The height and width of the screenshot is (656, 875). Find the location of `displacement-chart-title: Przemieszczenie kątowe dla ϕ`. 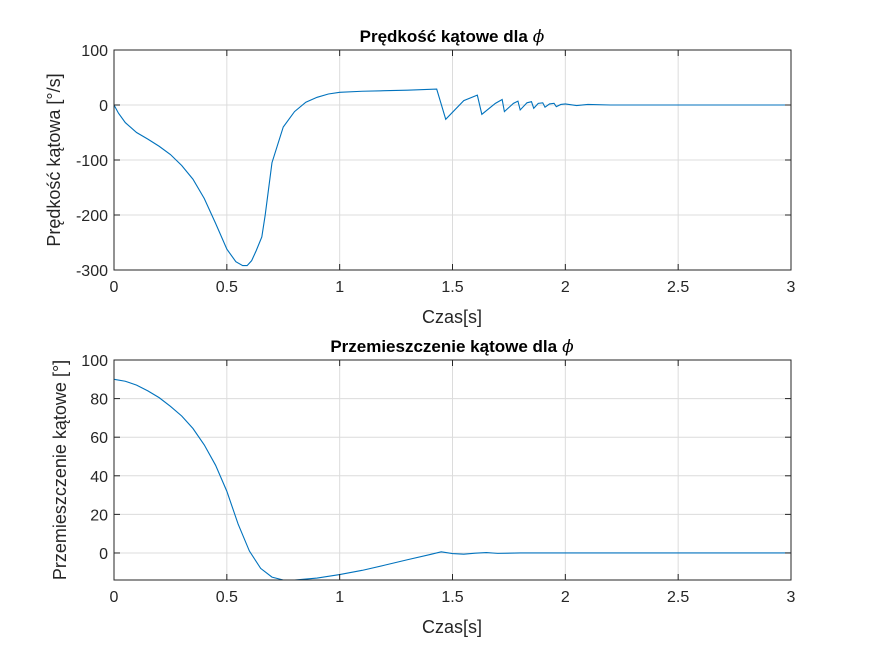

displacement-chart-title: Przemieszczenie kątowe dla ϕ is located at coordinates (452, 347).